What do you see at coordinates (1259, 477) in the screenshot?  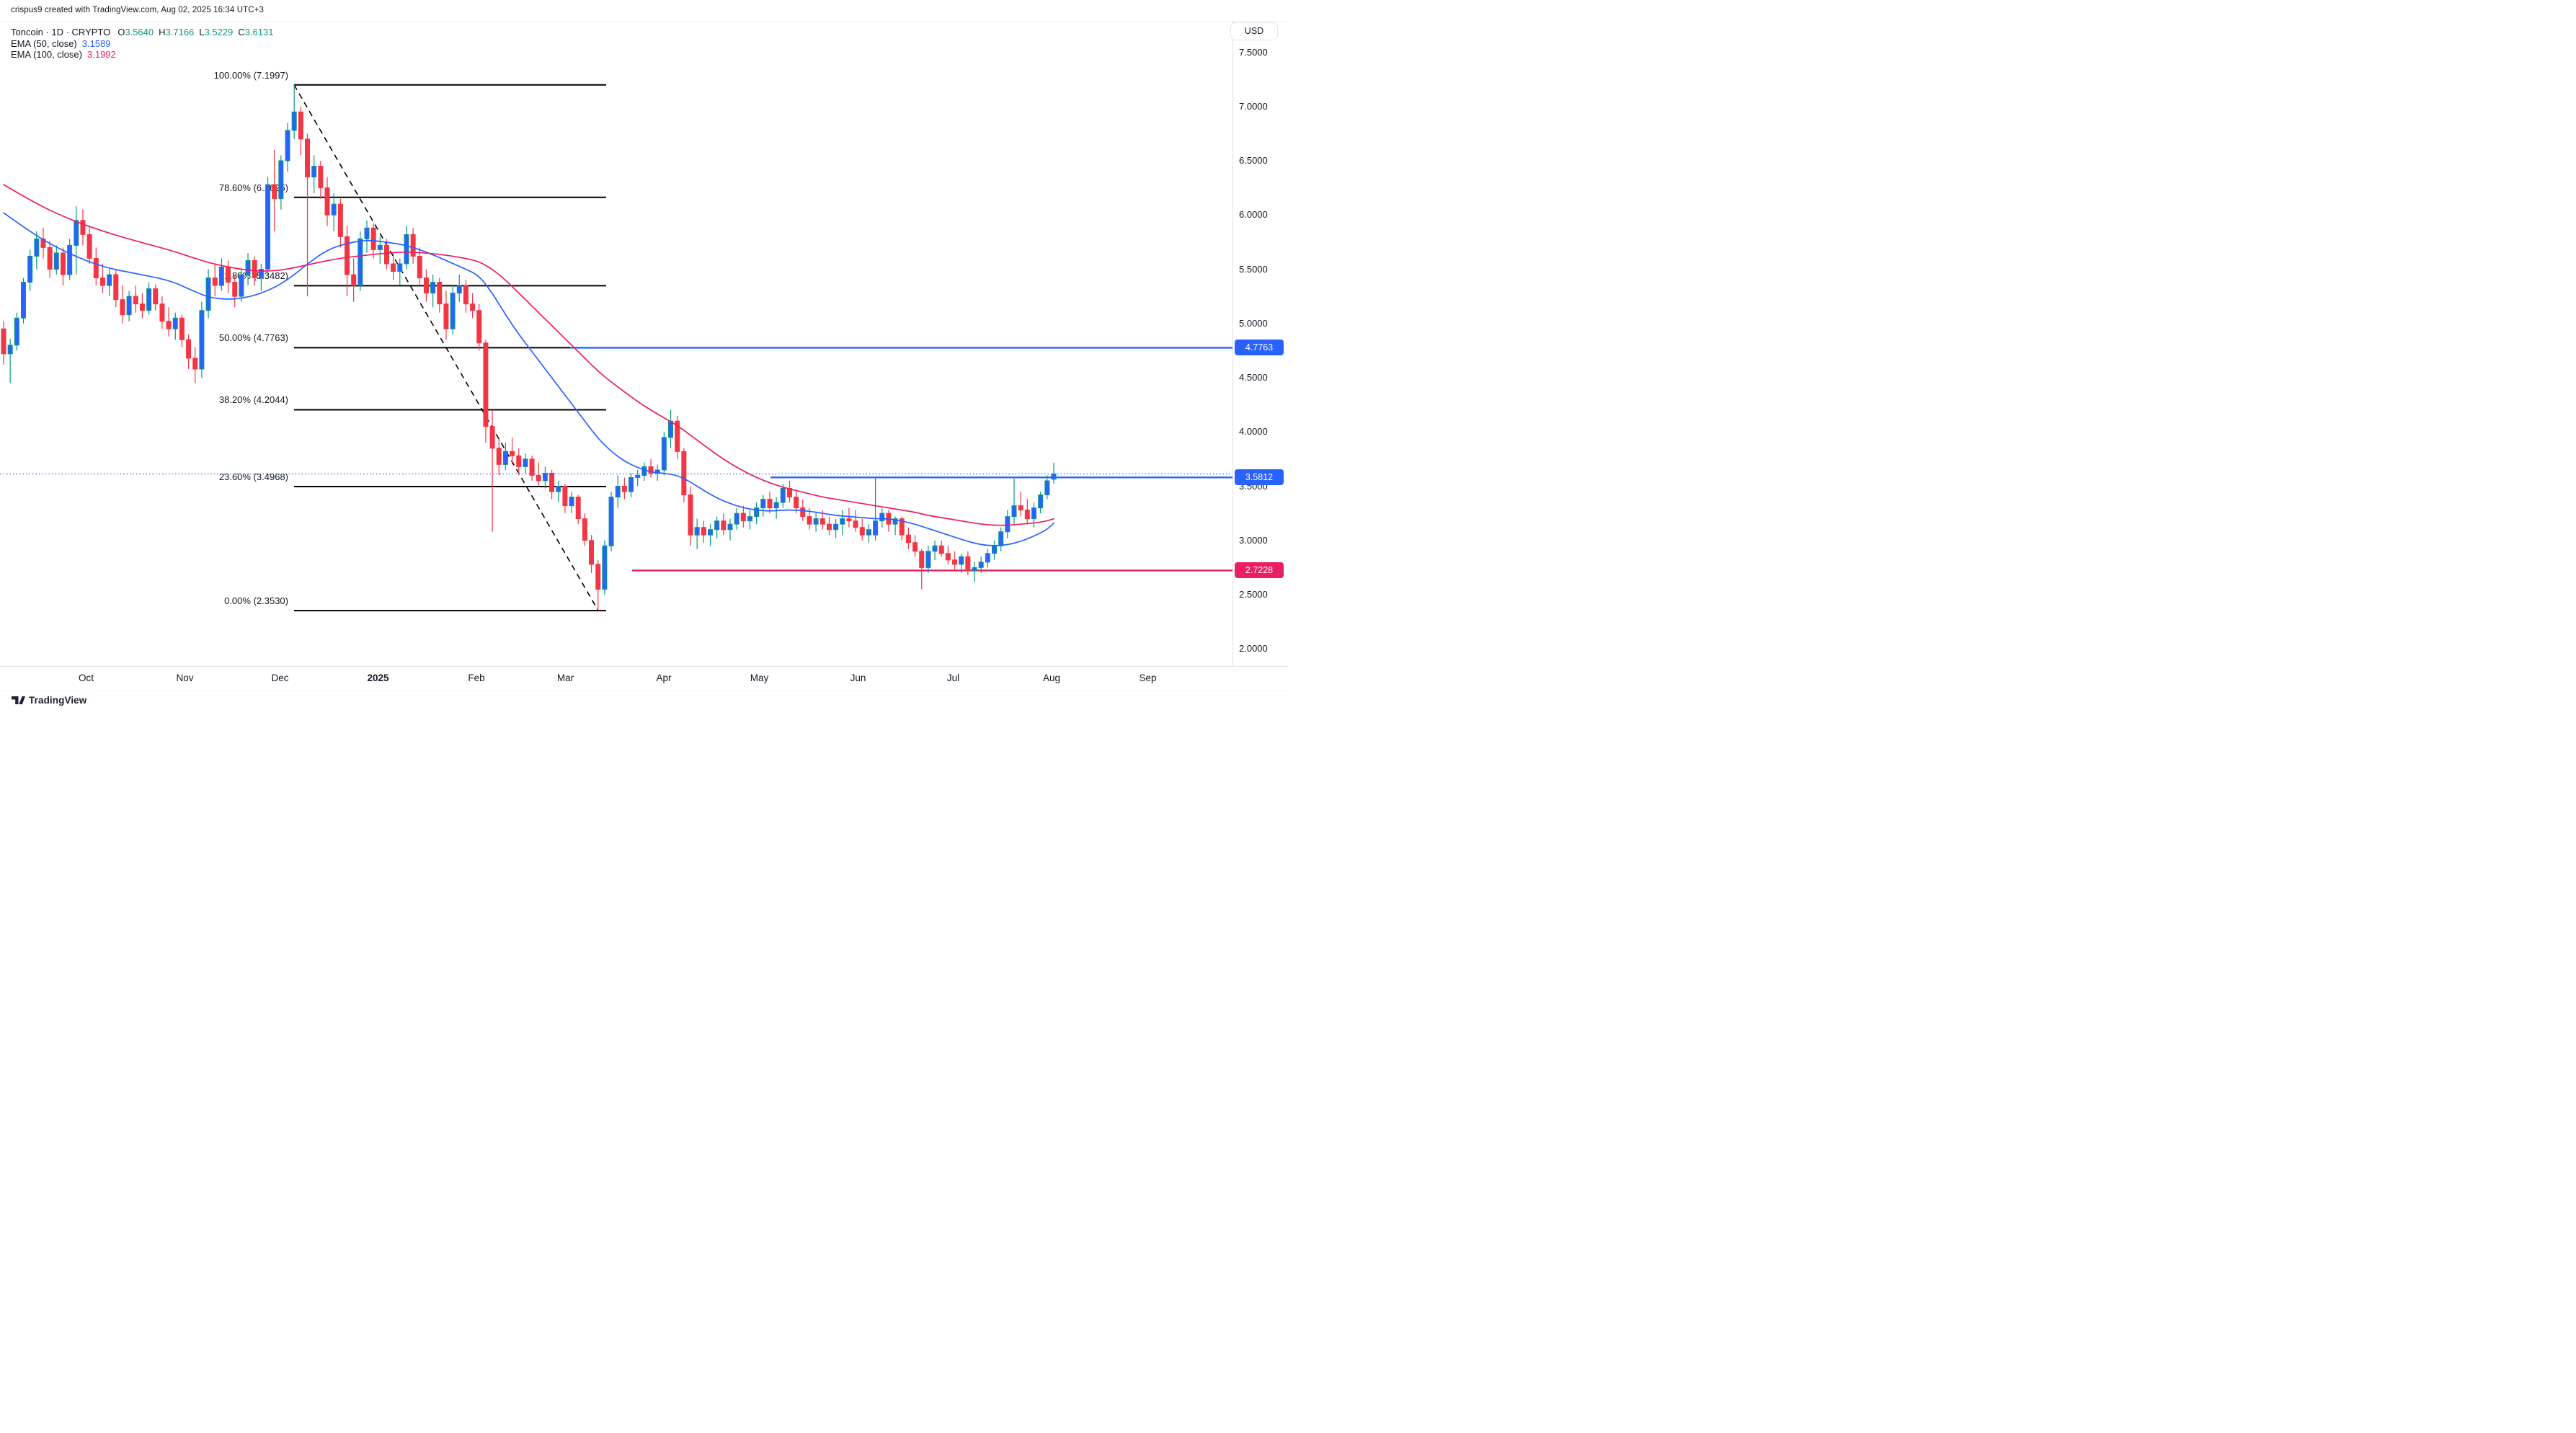 I see `price-badge: 3.5812` at bounding box center [1259, 477].